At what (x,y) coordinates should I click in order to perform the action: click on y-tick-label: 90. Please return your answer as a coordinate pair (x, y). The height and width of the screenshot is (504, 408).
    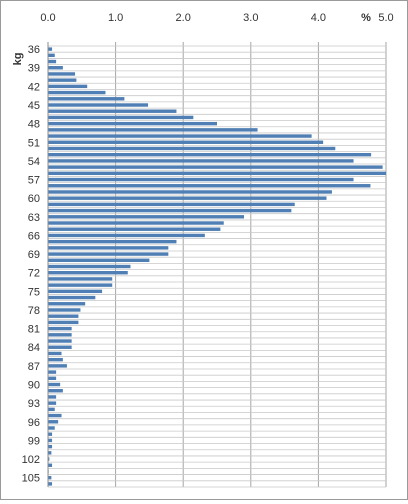
    Looking at the image, I should click on (34, 386).